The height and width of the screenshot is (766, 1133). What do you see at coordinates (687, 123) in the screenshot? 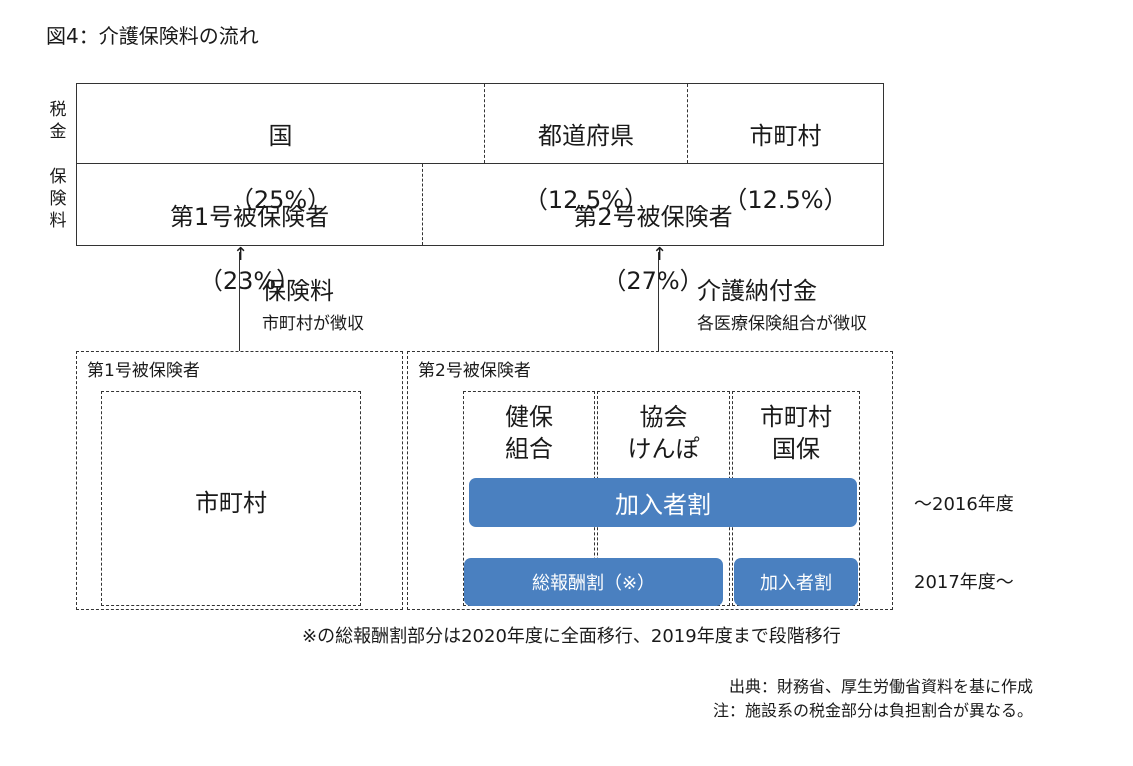
I see `divider-prefecture-municipal` at bounding box center [687, 123].